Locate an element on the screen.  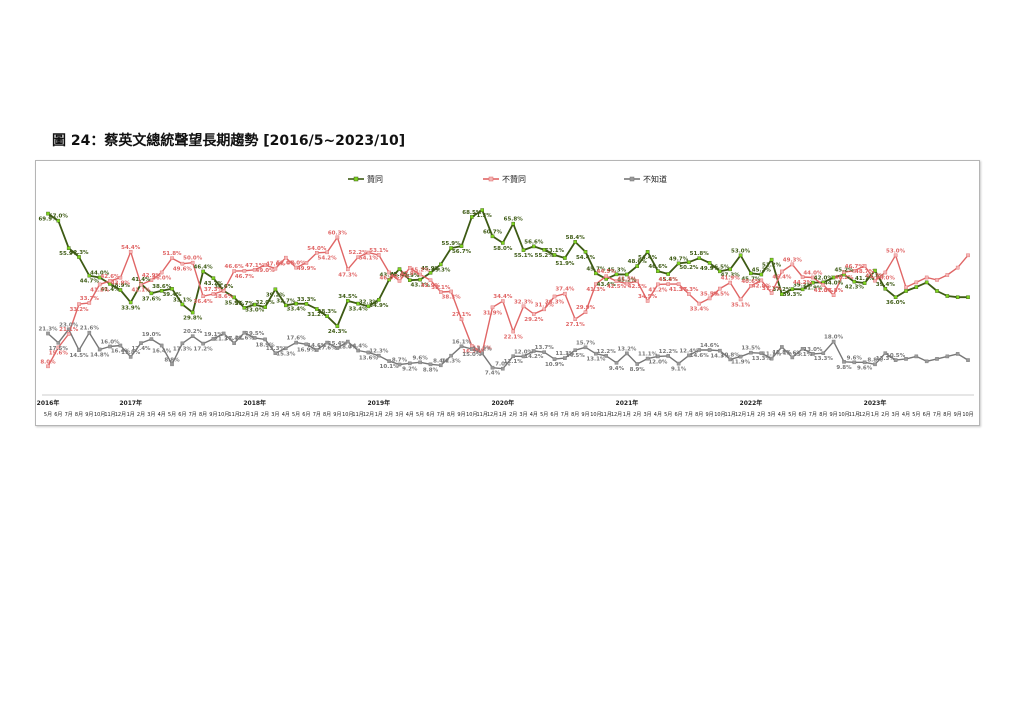
x-tick-label-79: 12月 is located at coordinates (864, 415).